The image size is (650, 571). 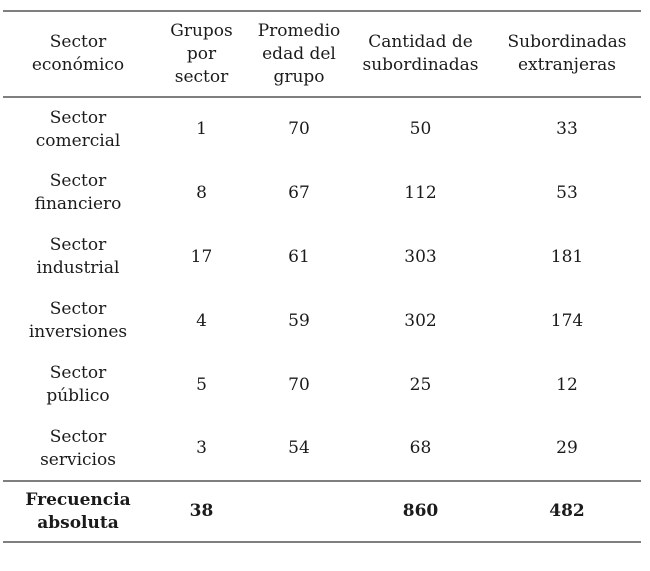 I want to click on extranjeras-cell: 33, so click(x=567, y=129).